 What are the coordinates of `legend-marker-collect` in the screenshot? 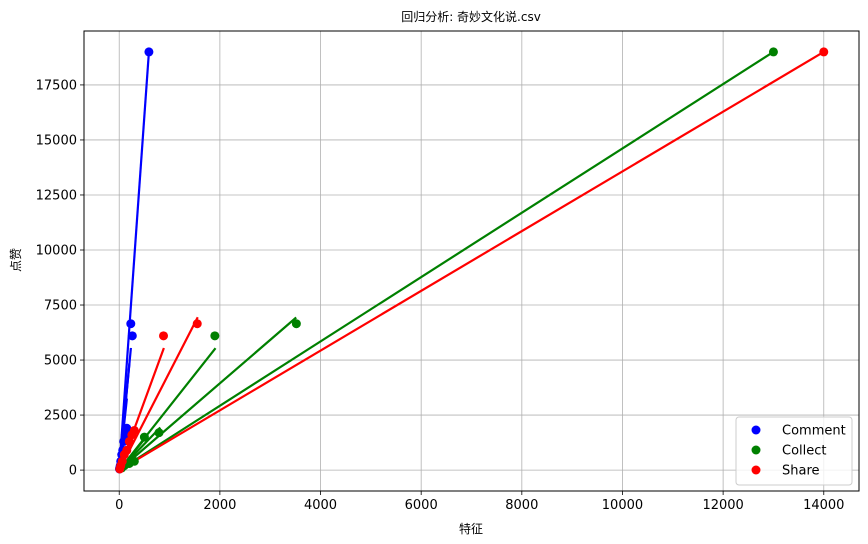 It's located at (756, 450).